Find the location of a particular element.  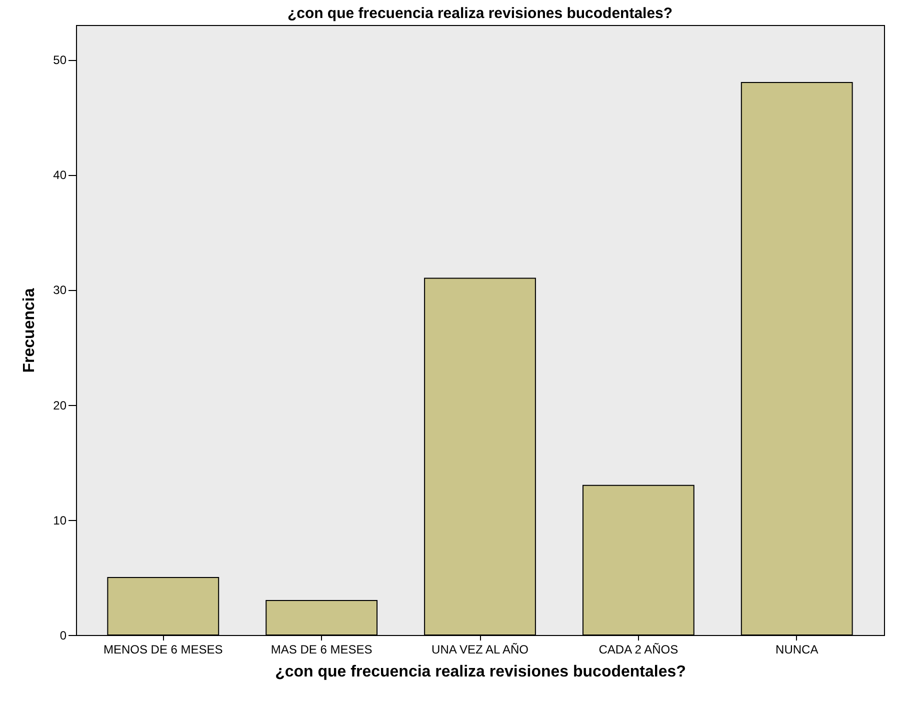

chart-title: ¿con que frecuencia realiza revisiones bucodentales? is located at coordinates (480, 13).